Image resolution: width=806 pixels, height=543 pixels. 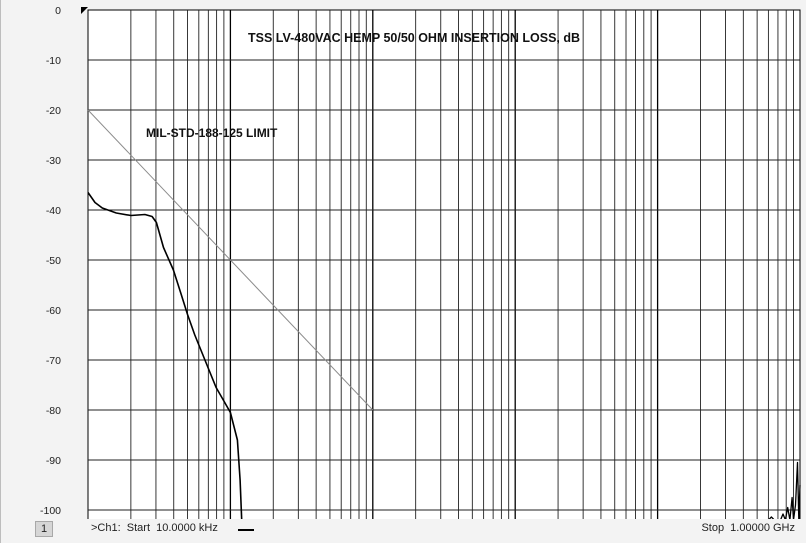 What do you see at coordinates (44, 529) in the screenshot?
I see `channel-button: 1` at bounding box center [44, 529].